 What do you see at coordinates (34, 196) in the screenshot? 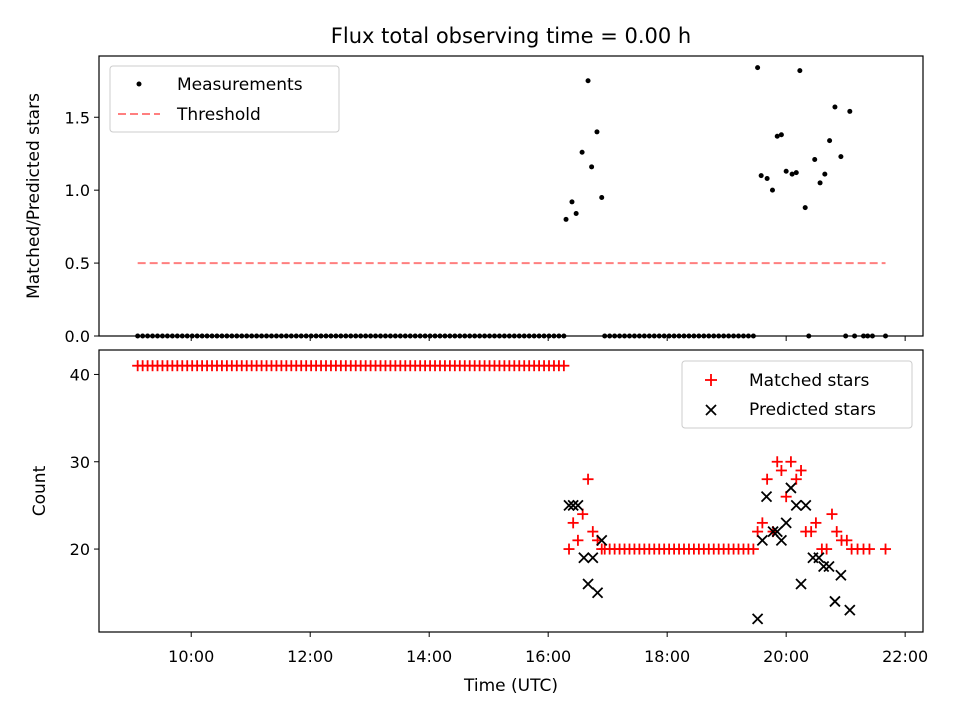
I see `top-panel-ylabel: Matched/Predicted stars` at bounding box center [34, 196].